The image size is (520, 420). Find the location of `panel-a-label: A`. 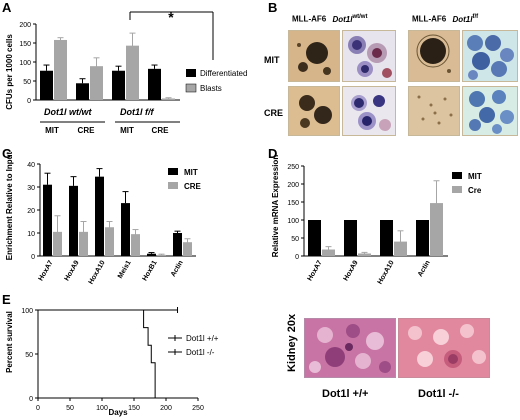

panel-a-label: A is located at coordinates (7, 7).